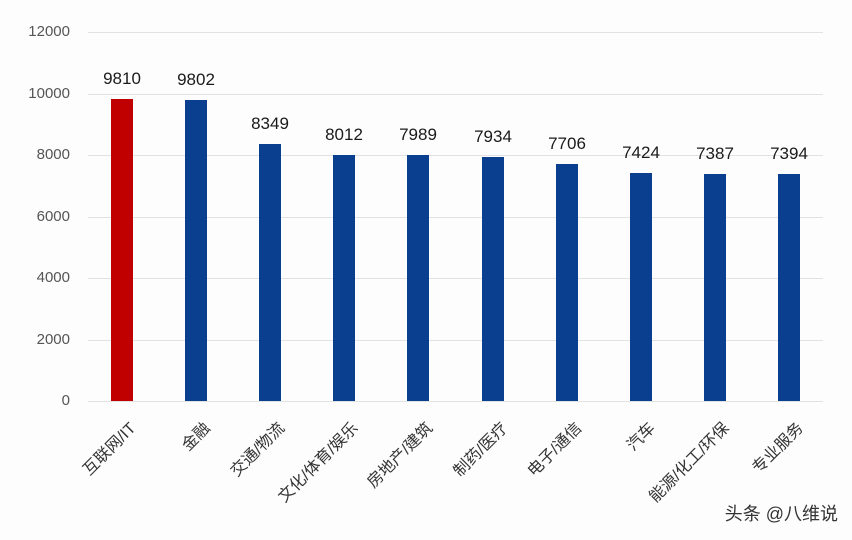 The image size is (852, 540). I want to click on y-axis-tick-label: 6000, so click(53, 216).